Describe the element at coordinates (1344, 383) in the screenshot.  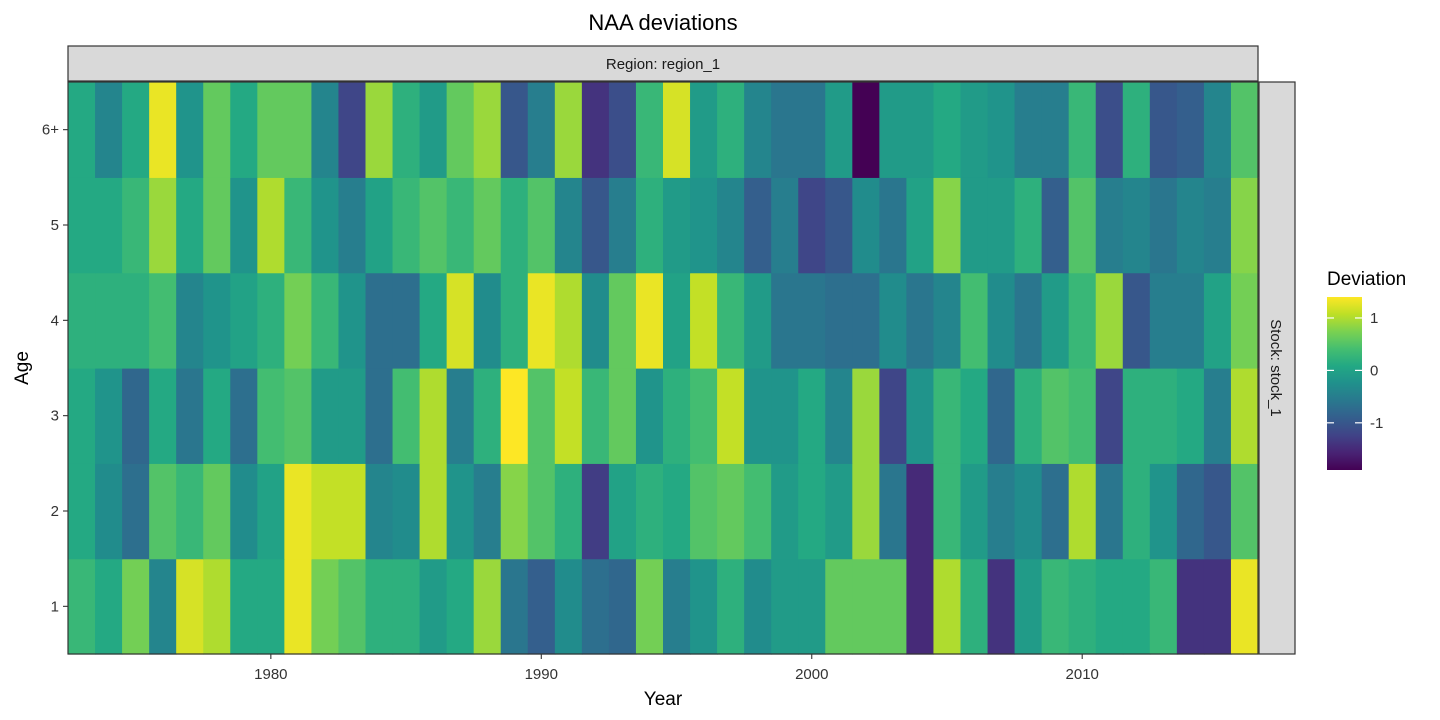
I see `legend-colorbar` at that location.